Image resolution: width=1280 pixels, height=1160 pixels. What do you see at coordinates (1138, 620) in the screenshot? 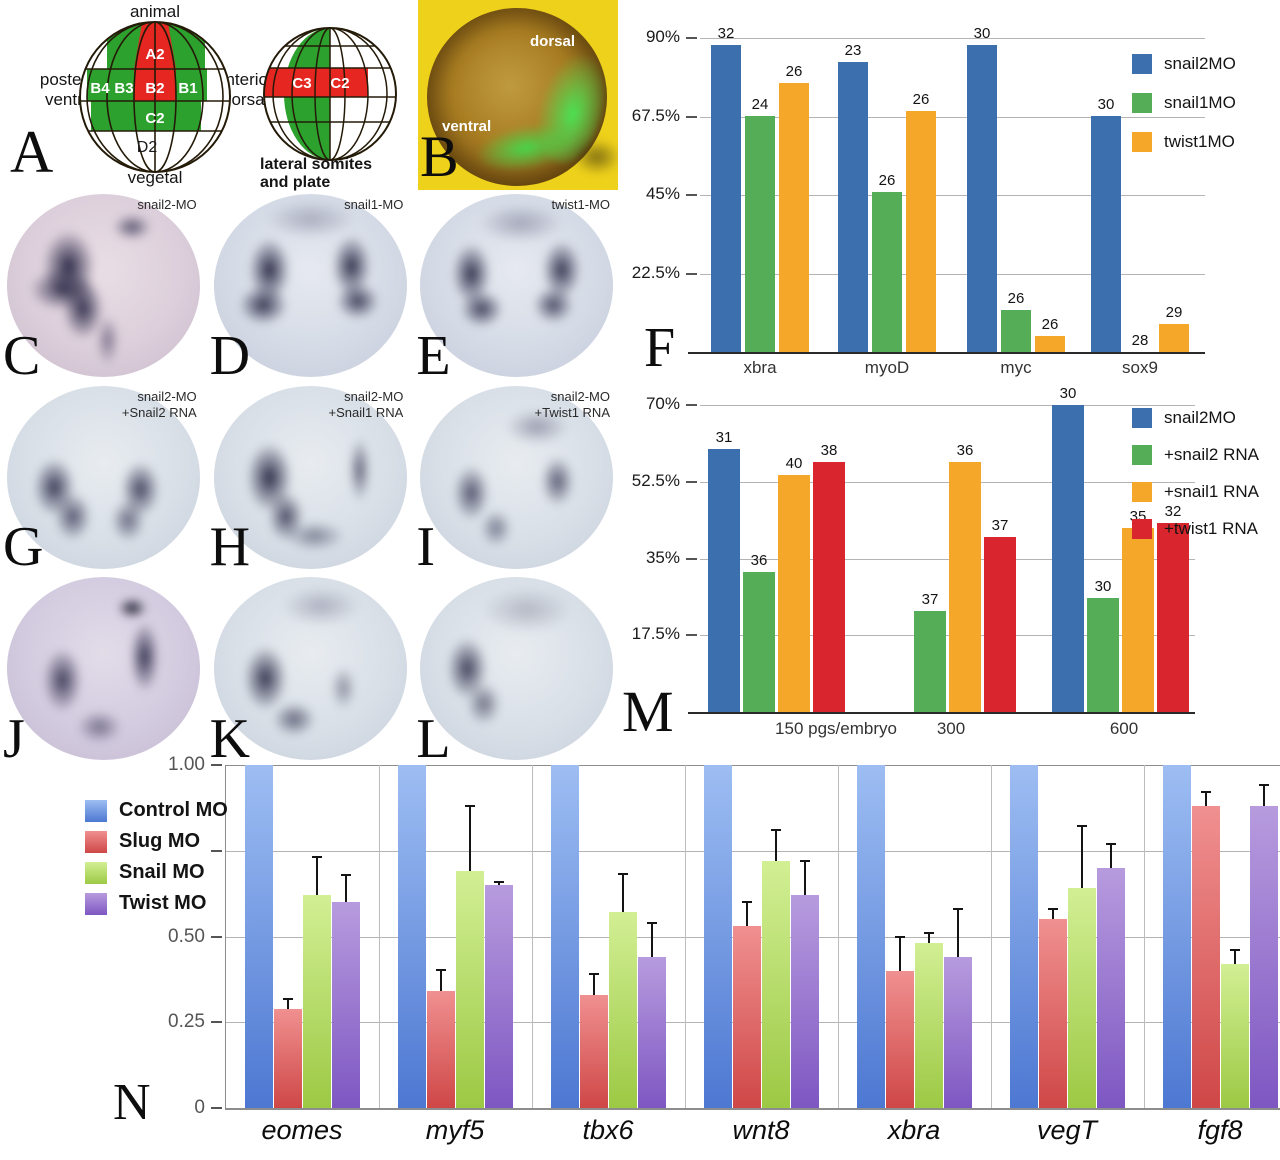
I see `bar-600-+snail1 RNA` at bounding box center [1138, 620].